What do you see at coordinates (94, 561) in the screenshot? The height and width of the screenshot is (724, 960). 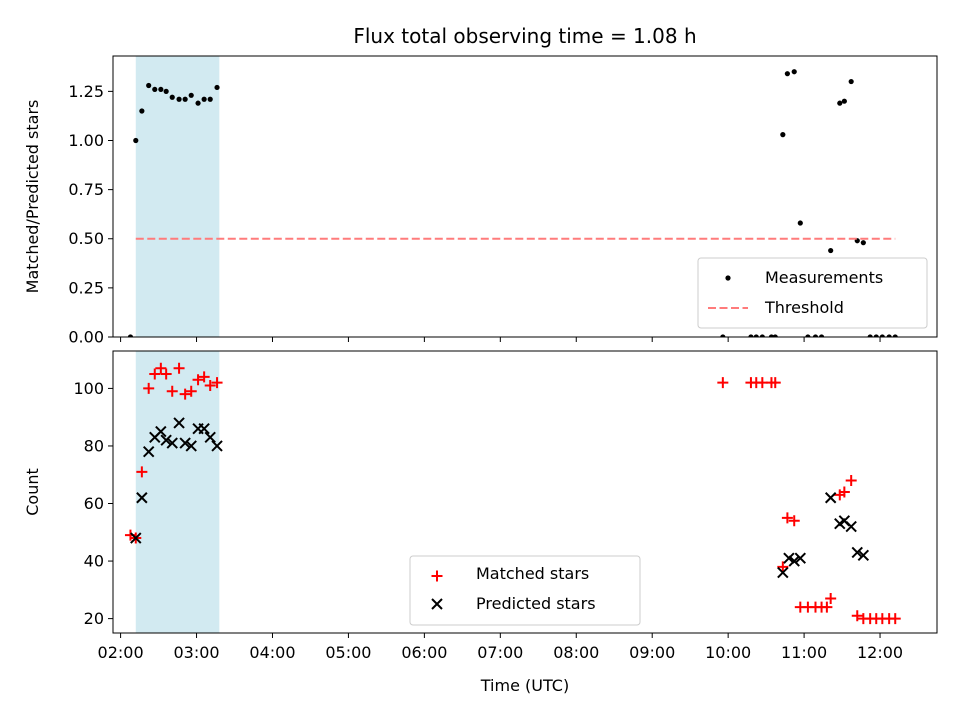 I see `y-tick-label: 40` at bounding box center [94, 561].